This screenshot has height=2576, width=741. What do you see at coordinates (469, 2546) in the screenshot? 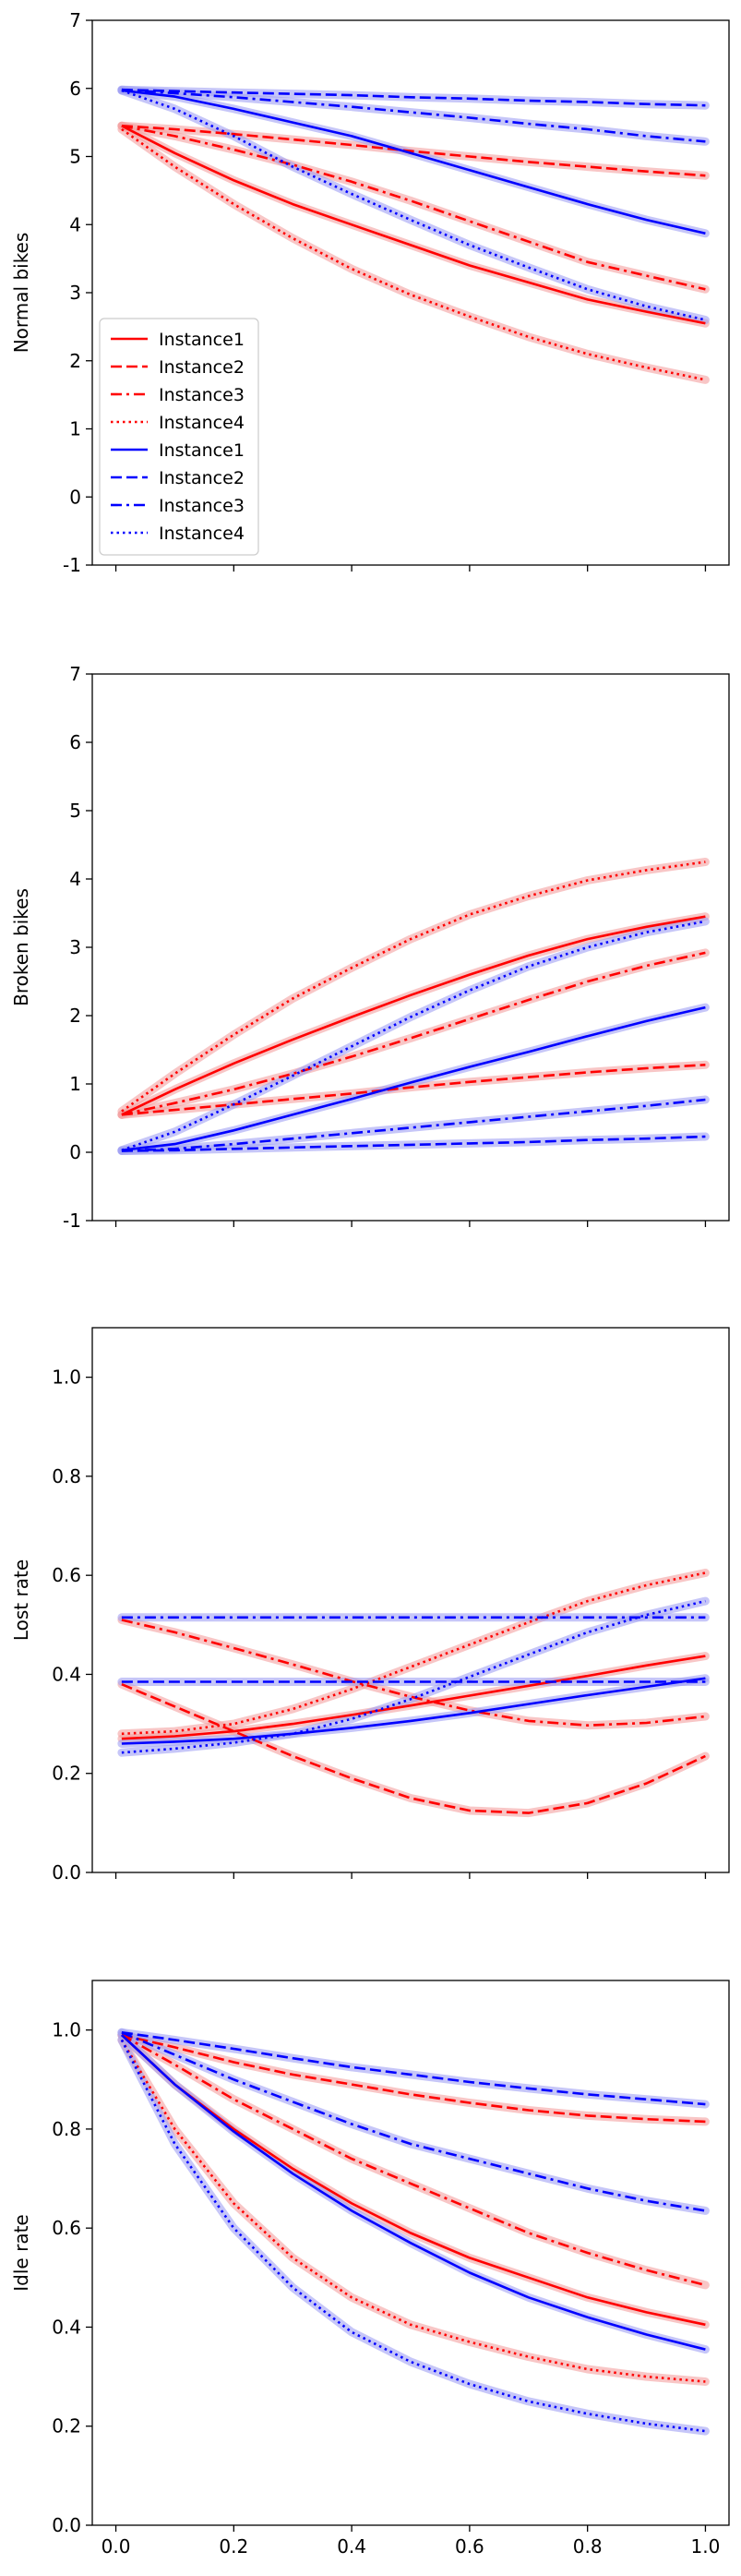
I see `x-tick-label: 0.6` at bounding box center [469, 2546].